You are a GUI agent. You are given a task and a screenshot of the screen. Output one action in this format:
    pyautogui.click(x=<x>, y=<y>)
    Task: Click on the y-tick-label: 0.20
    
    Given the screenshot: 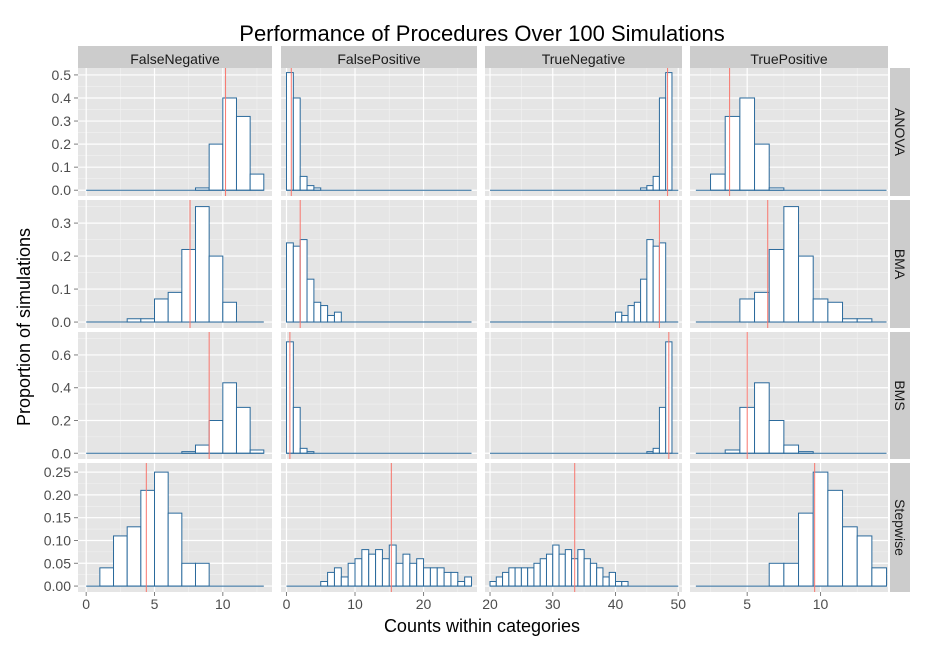 What is the action you would take?
    pyautogui.click(x=57, y=495)
    